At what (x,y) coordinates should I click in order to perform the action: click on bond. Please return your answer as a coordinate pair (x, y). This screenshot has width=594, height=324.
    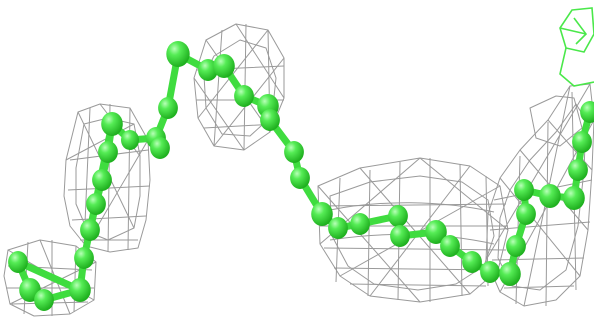
    Looking at the image, I should click on (49, 276).